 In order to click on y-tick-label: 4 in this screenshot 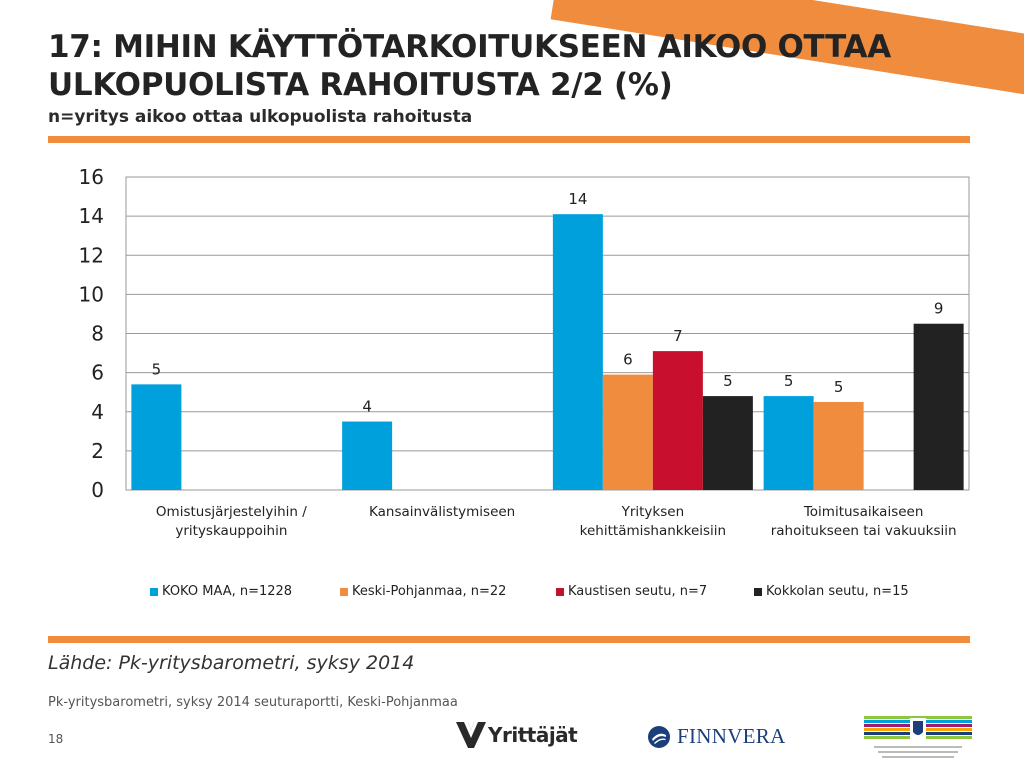, I will do `click(97, 412)`.